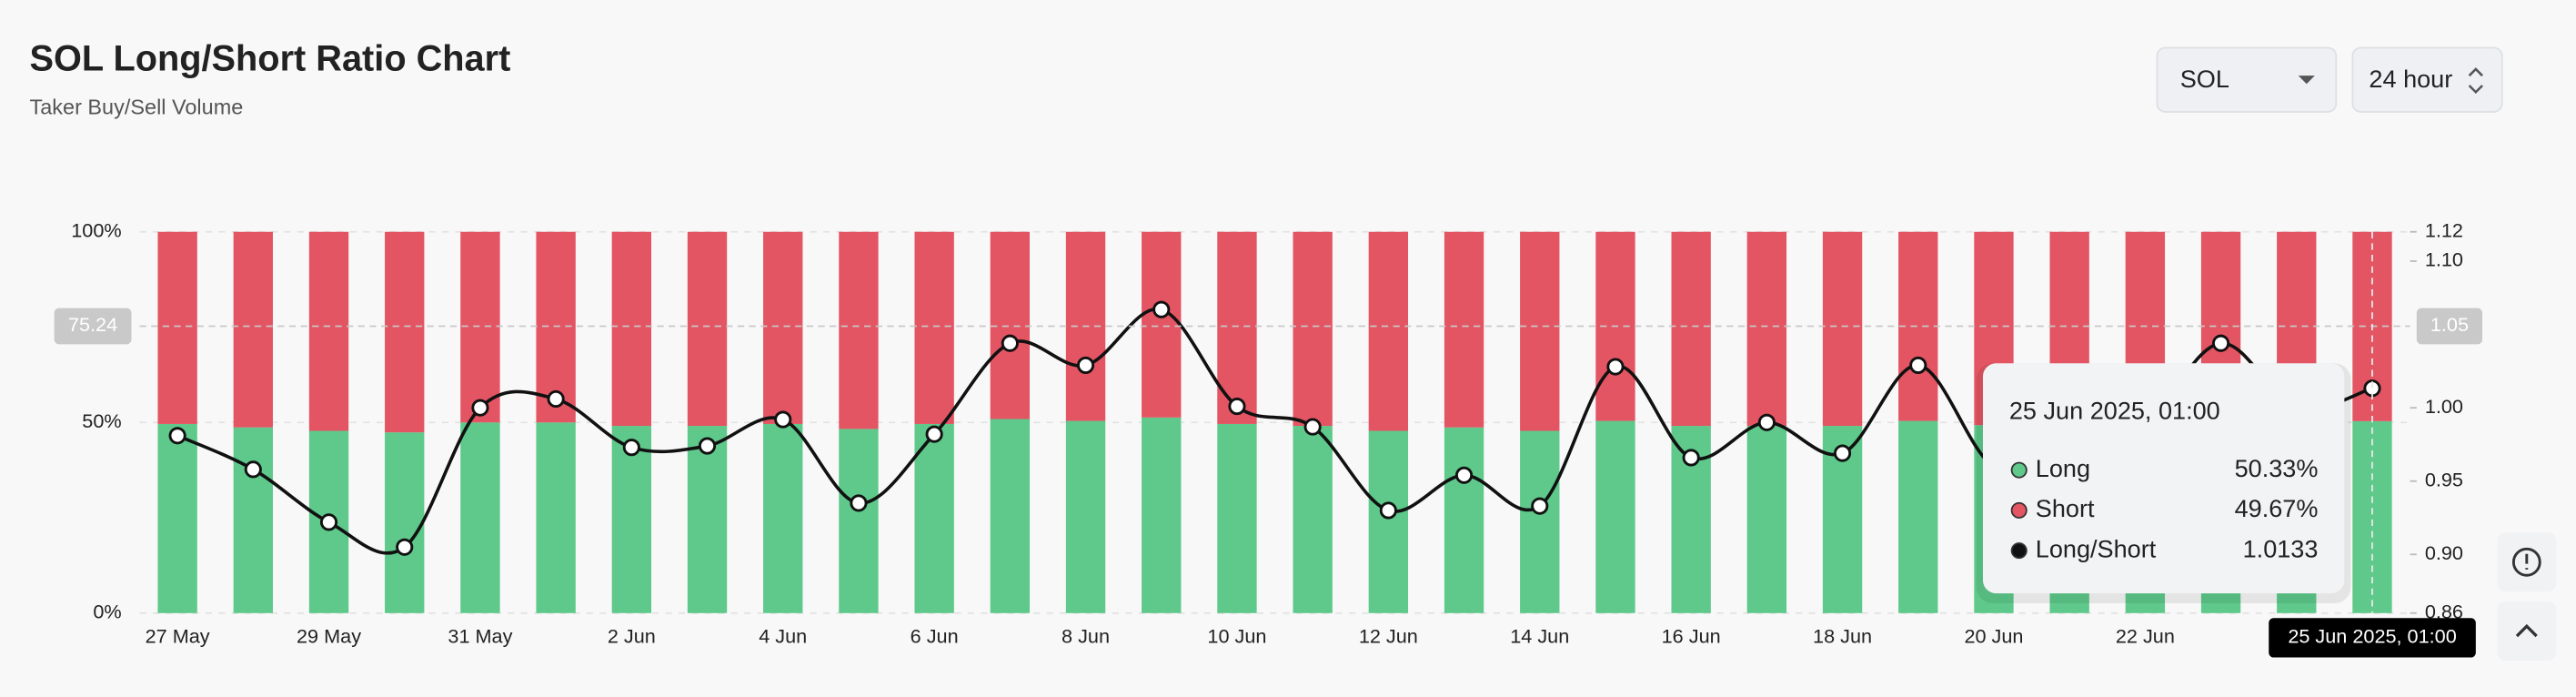 Image resolution: width=2576 pixels, height=697 pixels. I want to click on tooltip-series-name: Long/Short, so click(2096, 548).